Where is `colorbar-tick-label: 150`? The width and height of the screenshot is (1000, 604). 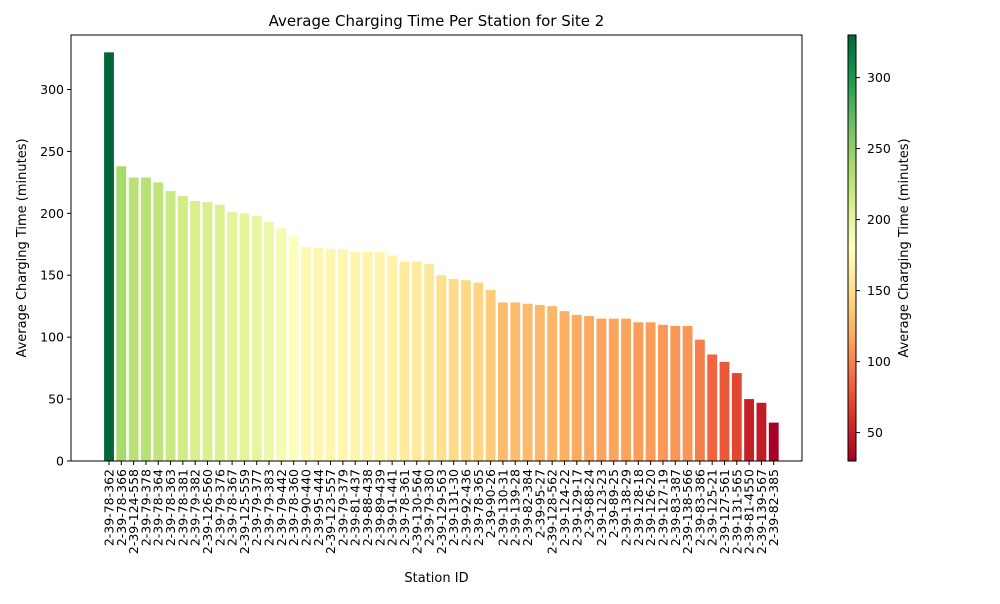
colorbar-tick-label: 150 is located at coordinates (879, 290).